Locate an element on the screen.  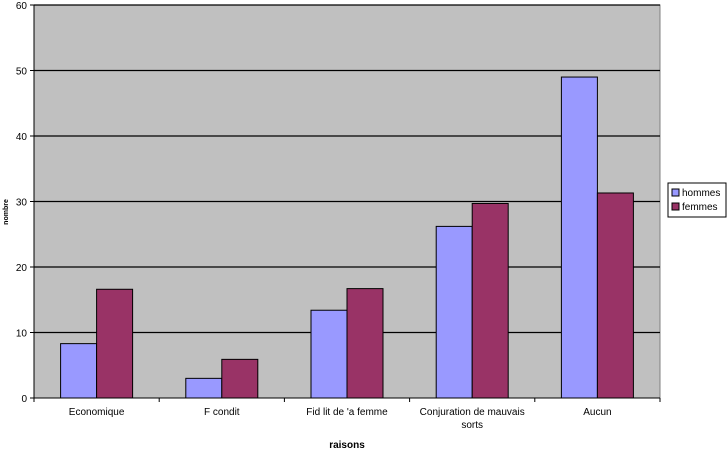
y-tick-label: 20 is located at coordinates (22, 268).